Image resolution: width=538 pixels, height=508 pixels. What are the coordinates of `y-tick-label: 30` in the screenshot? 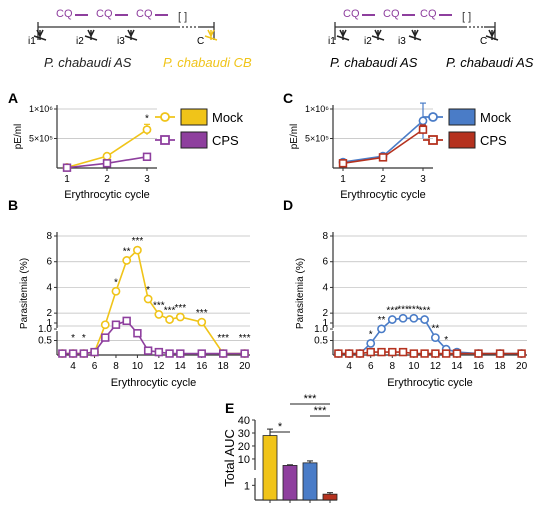 It's located at (244, 434).